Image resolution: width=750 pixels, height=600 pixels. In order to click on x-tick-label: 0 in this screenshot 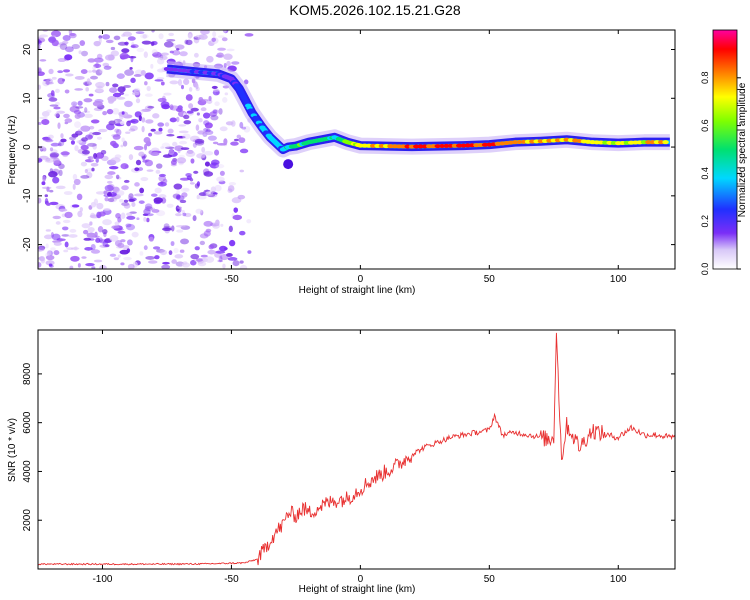, I will do `click(361, 579)`.